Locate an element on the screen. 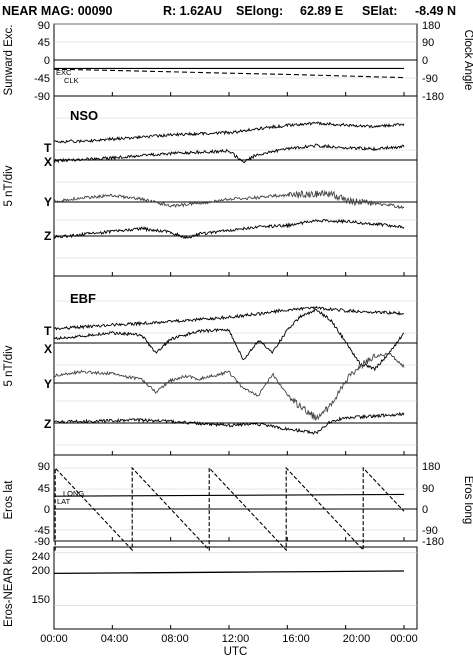 The height and width of the screenshot is (656, 473). panel-range-frame is located at coordinates (235, 588).